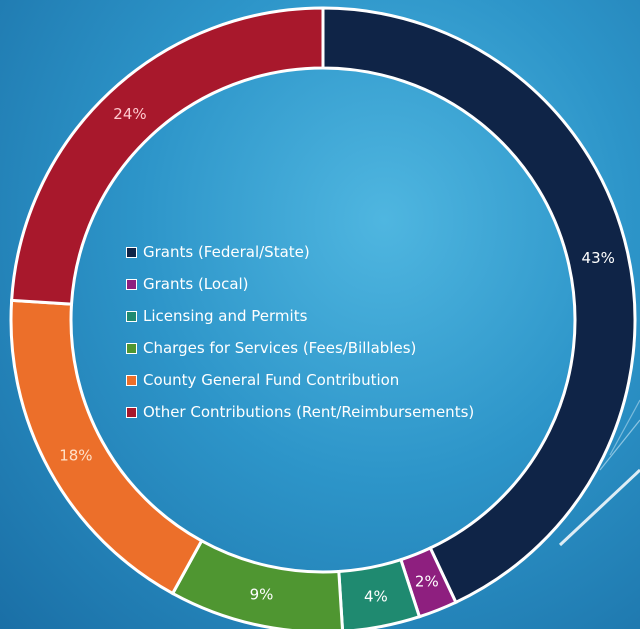 The image size is (640, 629). I want to click on legend-swatch-other-contributions, so click(131, 412).